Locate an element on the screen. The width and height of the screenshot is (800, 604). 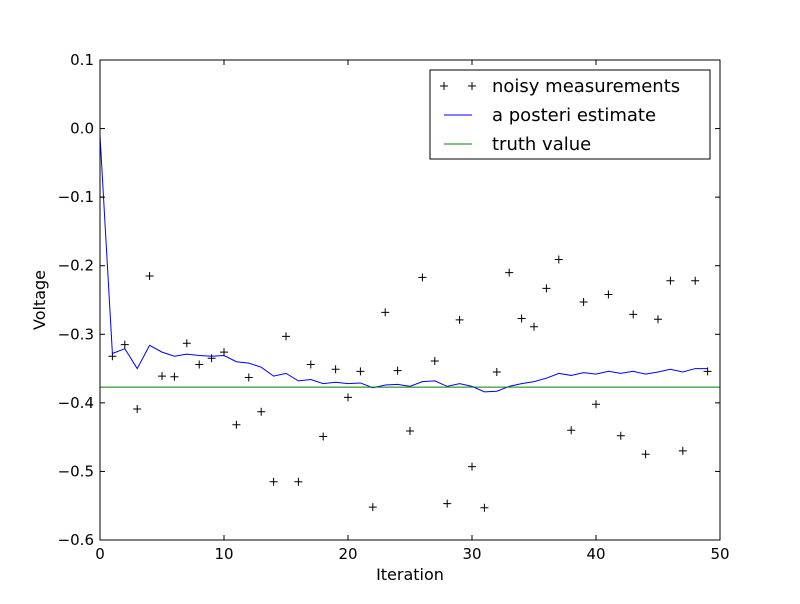
x-tick-label: 20 is located at coordinates (347, 554).